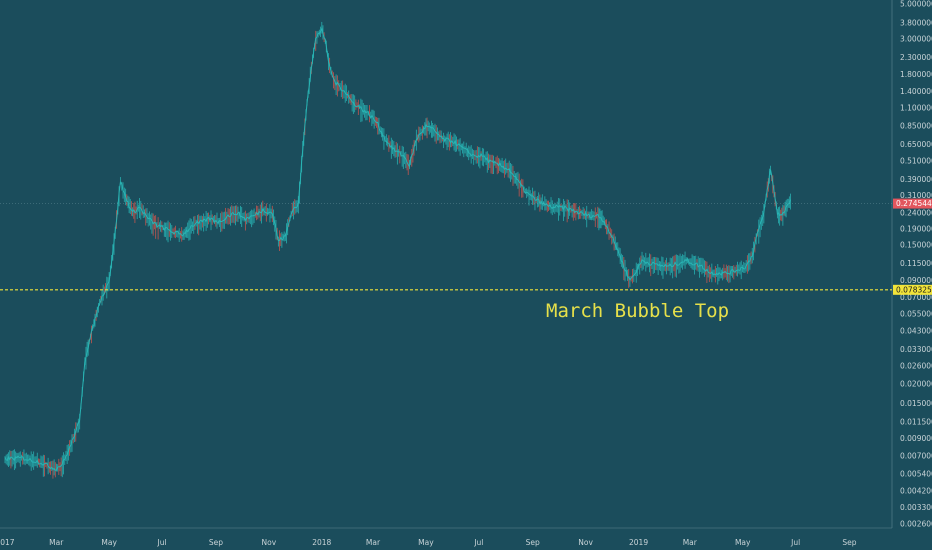 The image size is (932, 550). I want to click on y-tick-label: 3.00000000, so click(916, 39).